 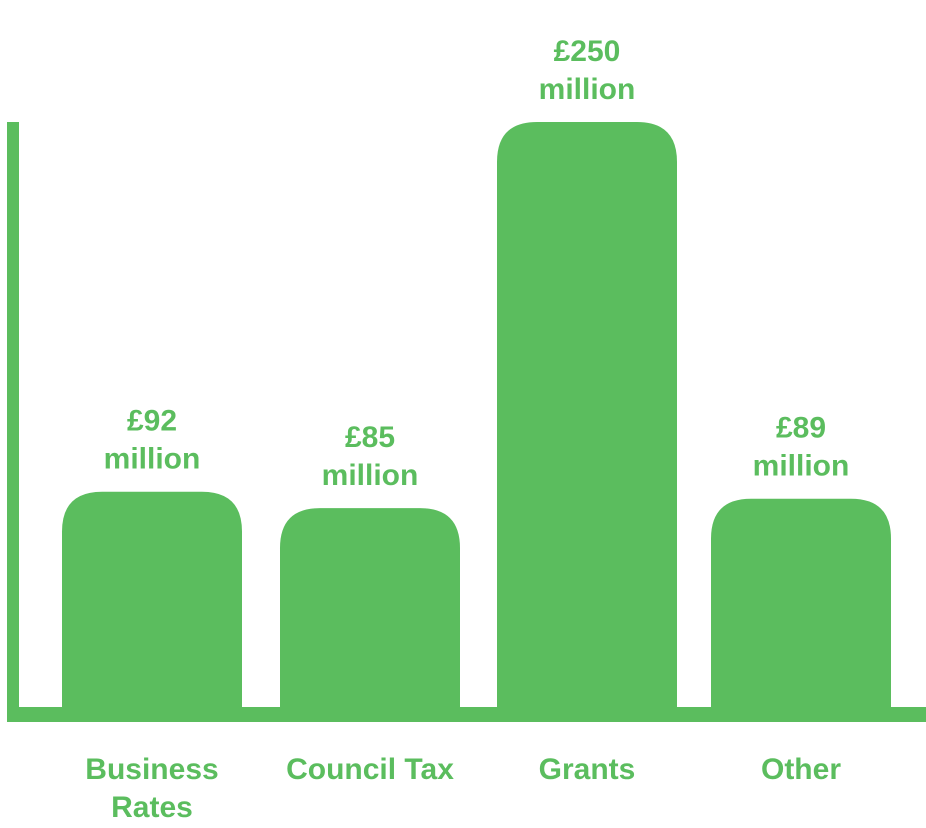 What do you see at coordinates (801, 466) in the screenshot?
I see `value-label-3-line-1: million` at bounding box center [801, 466].